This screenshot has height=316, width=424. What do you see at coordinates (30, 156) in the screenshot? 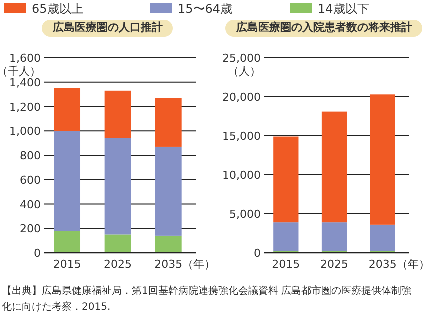
I see `y-tick-label: 800` at bounding box center [30, 156].